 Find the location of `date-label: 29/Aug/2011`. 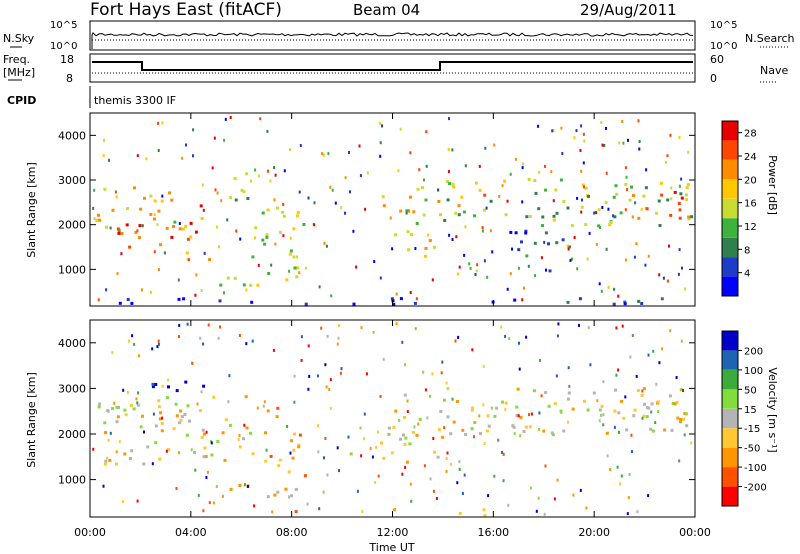

date-label: 29/Aug/2011 is located at coordinates (628, 10).